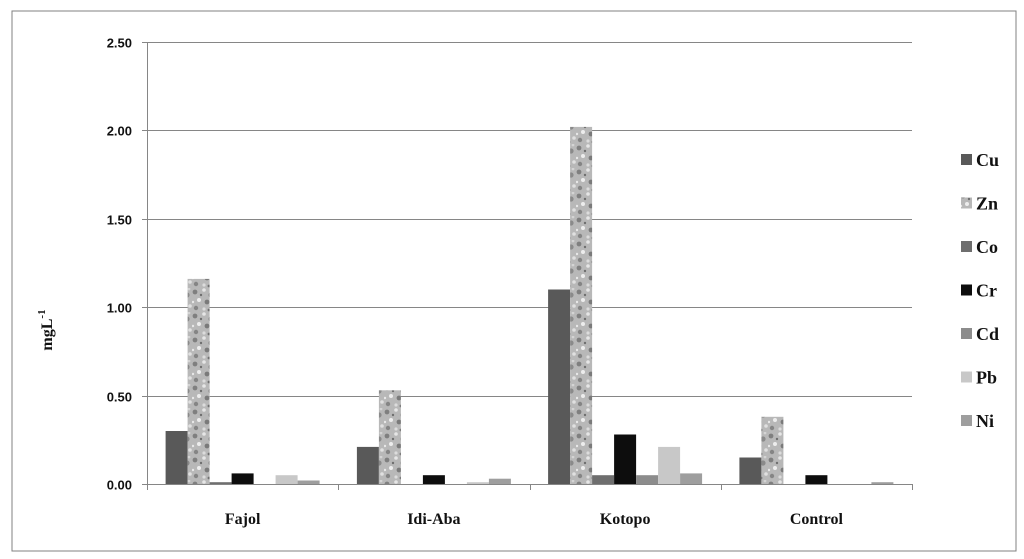 This screenshot has height=559, width=1024. Describe the element at coordinates (286, 479) in the screenshot. I see `bar-pb-fajol` at that location.